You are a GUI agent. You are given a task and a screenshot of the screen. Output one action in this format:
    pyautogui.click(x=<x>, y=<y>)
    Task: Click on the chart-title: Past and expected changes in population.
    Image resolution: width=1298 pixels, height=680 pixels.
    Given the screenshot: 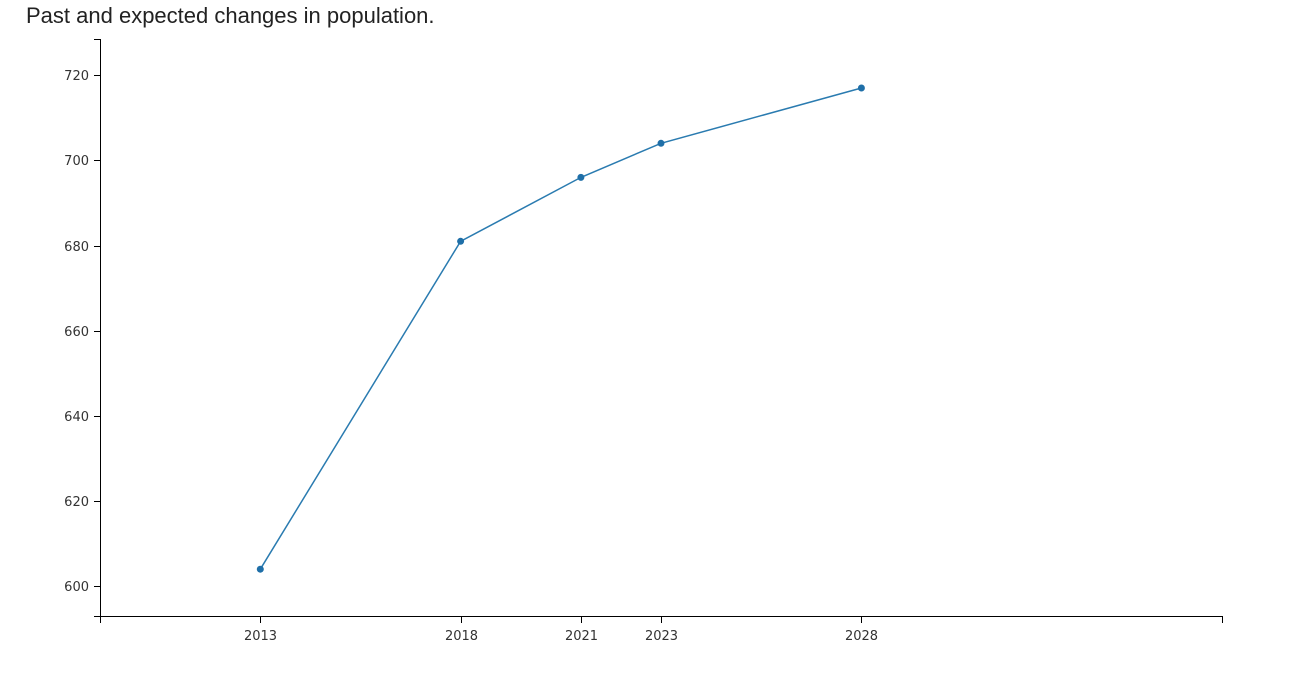 What is the action you would take?
    pyautogui.click(x=230, y=15)
    